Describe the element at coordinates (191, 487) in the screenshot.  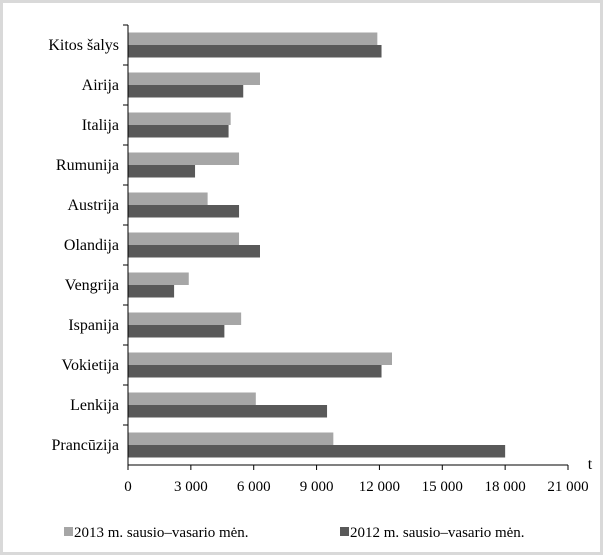
I see `x-tick-label: 3 000` at that location.